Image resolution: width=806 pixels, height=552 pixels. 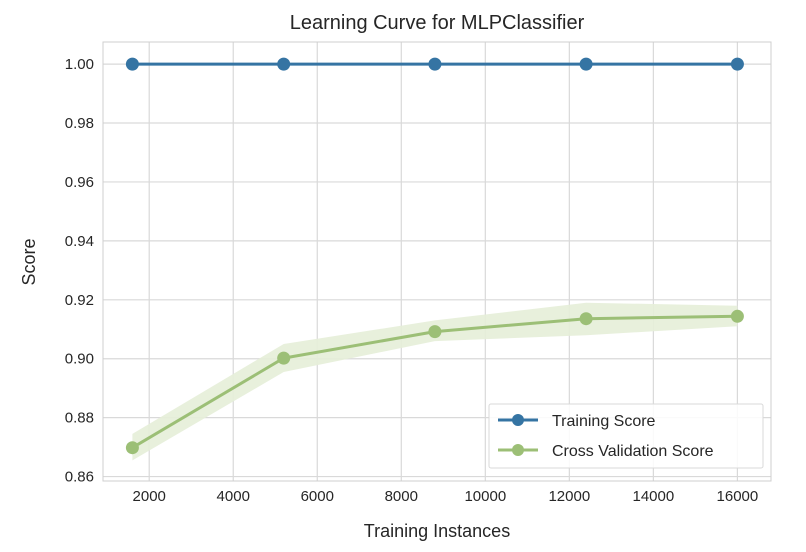 What do you see at coordinates (233, 496) in the screenshot?
I see `x-tick-label: 4000` at bounding box center [233, 496].